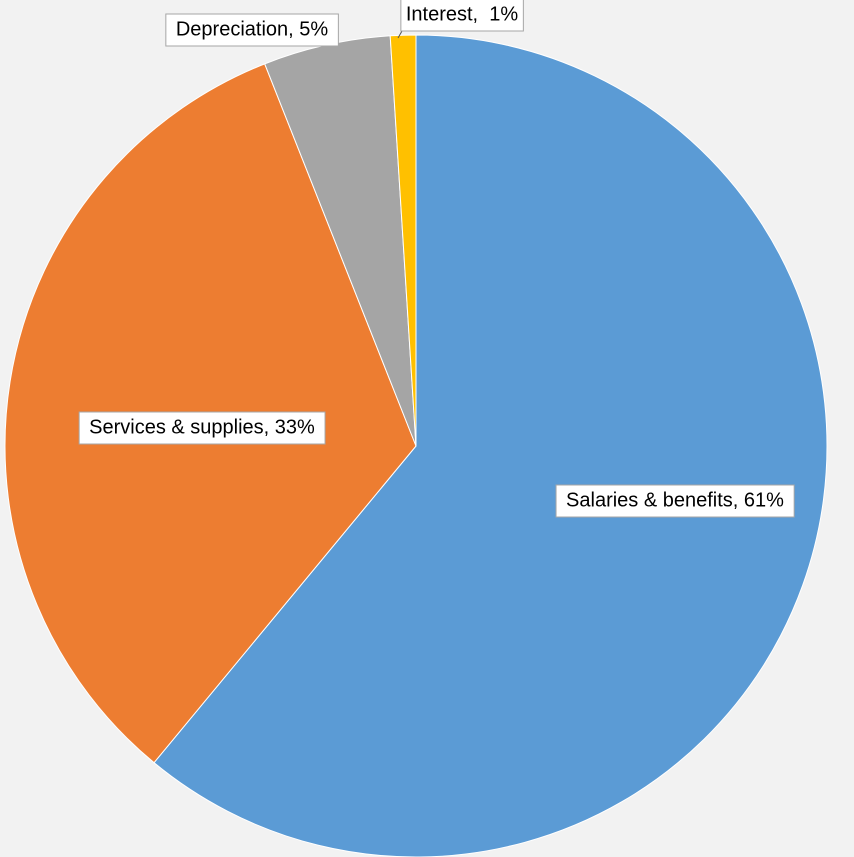  I want to click on data-label-text: Depreciation, 5%, so click(252, 29).